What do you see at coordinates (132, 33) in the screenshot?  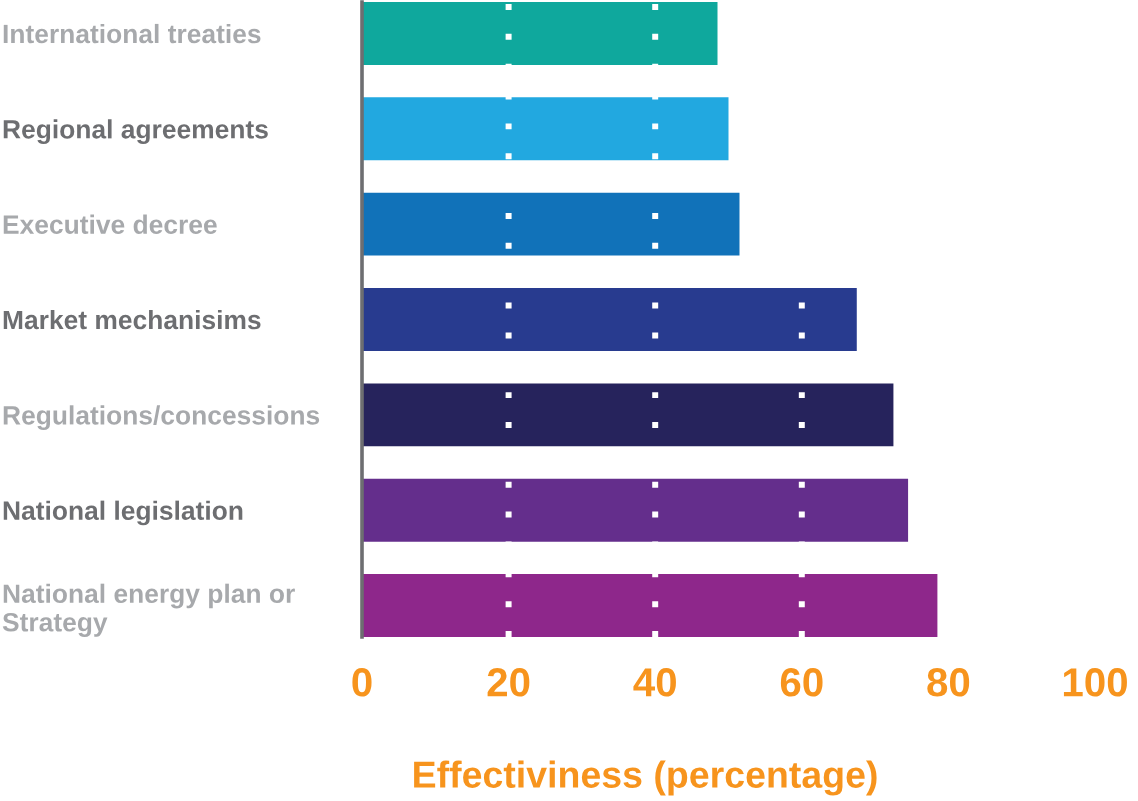 I see `y-tick-label: International treaties` at bounding box center [132, 33].